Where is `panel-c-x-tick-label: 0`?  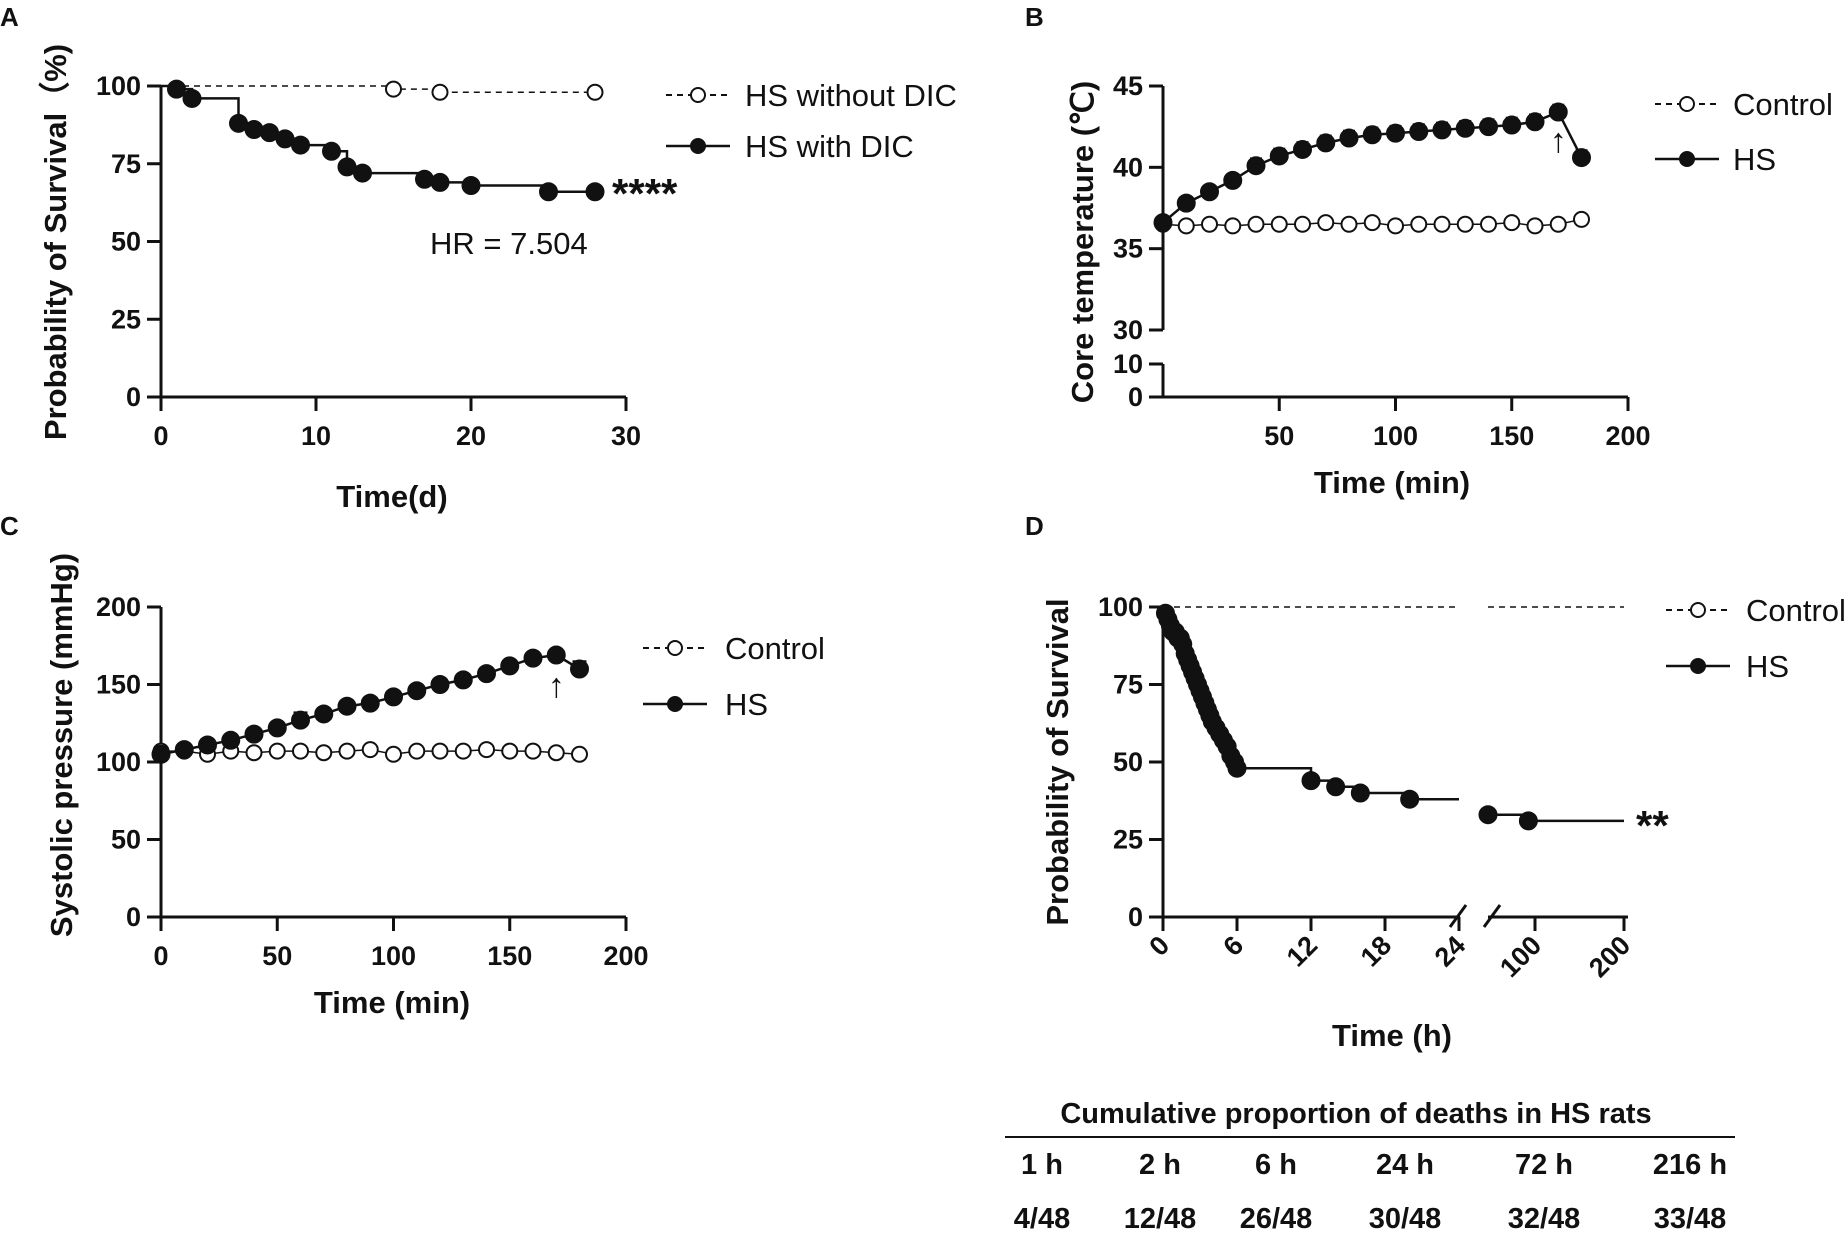 panel-c-x-tick-label: 0 is located at coordinates (160, 956).